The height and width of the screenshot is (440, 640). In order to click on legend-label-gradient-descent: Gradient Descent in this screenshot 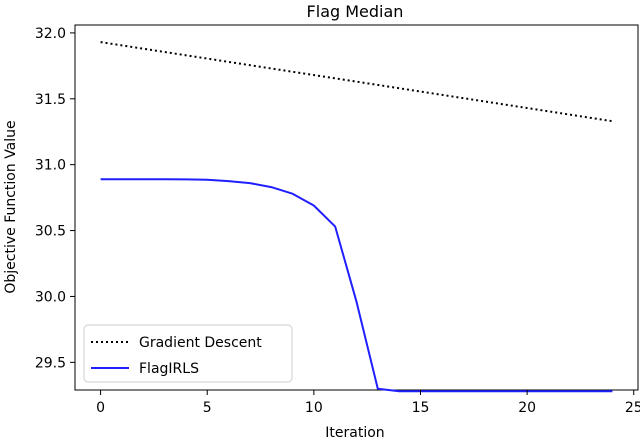, I will do `click(200, 343)`.